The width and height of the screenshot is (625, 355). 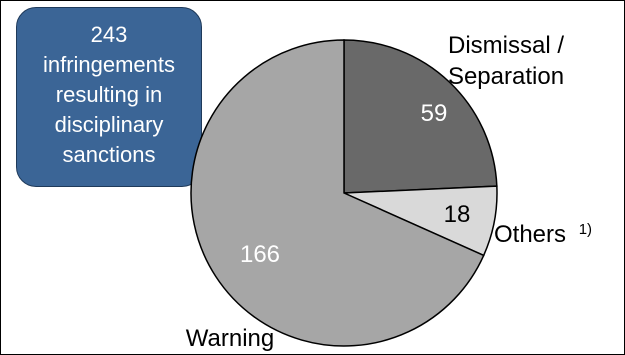 I want to click on slice-value-dismissal: 59, so click(x=434, y=113).